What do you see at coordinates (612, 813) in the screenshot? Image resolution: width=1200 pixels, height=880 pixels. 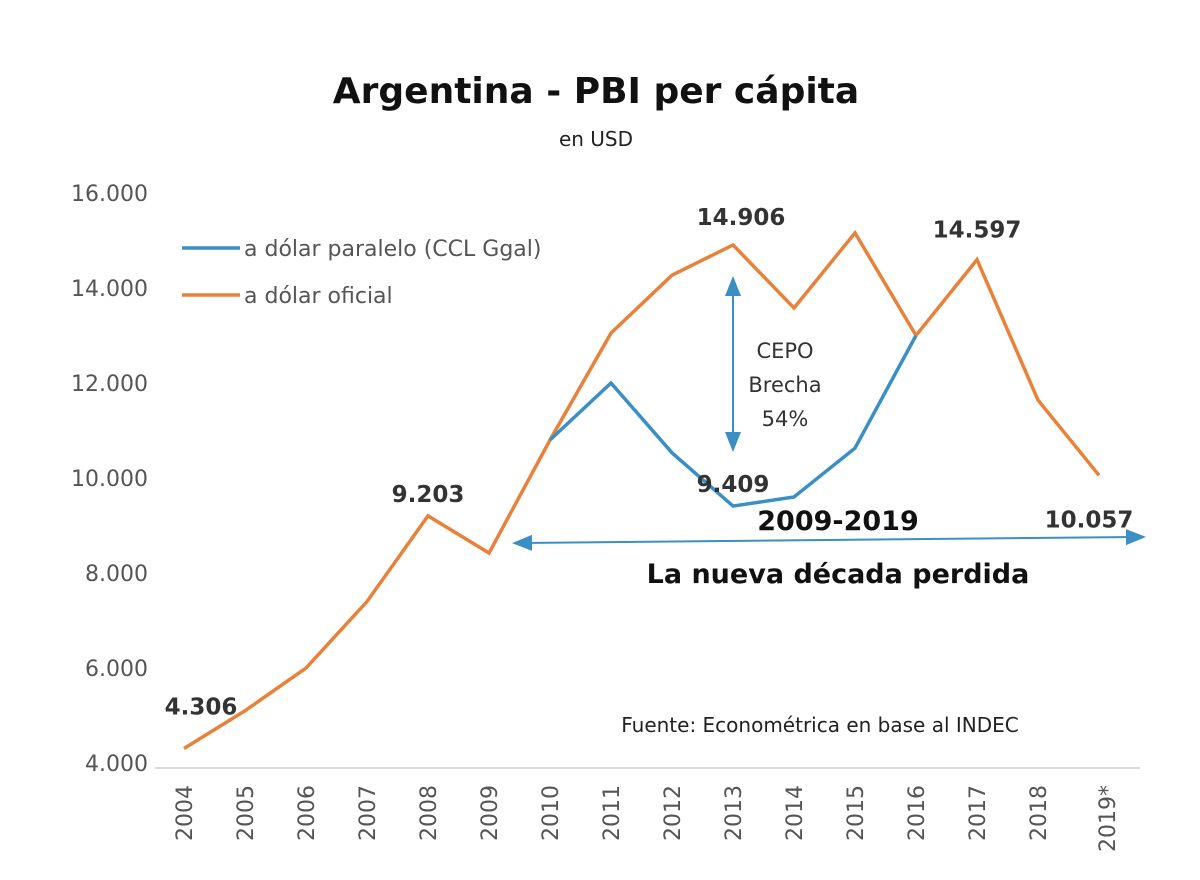 I see `x-tick-label: 2011` at bounding box center [612, 813].